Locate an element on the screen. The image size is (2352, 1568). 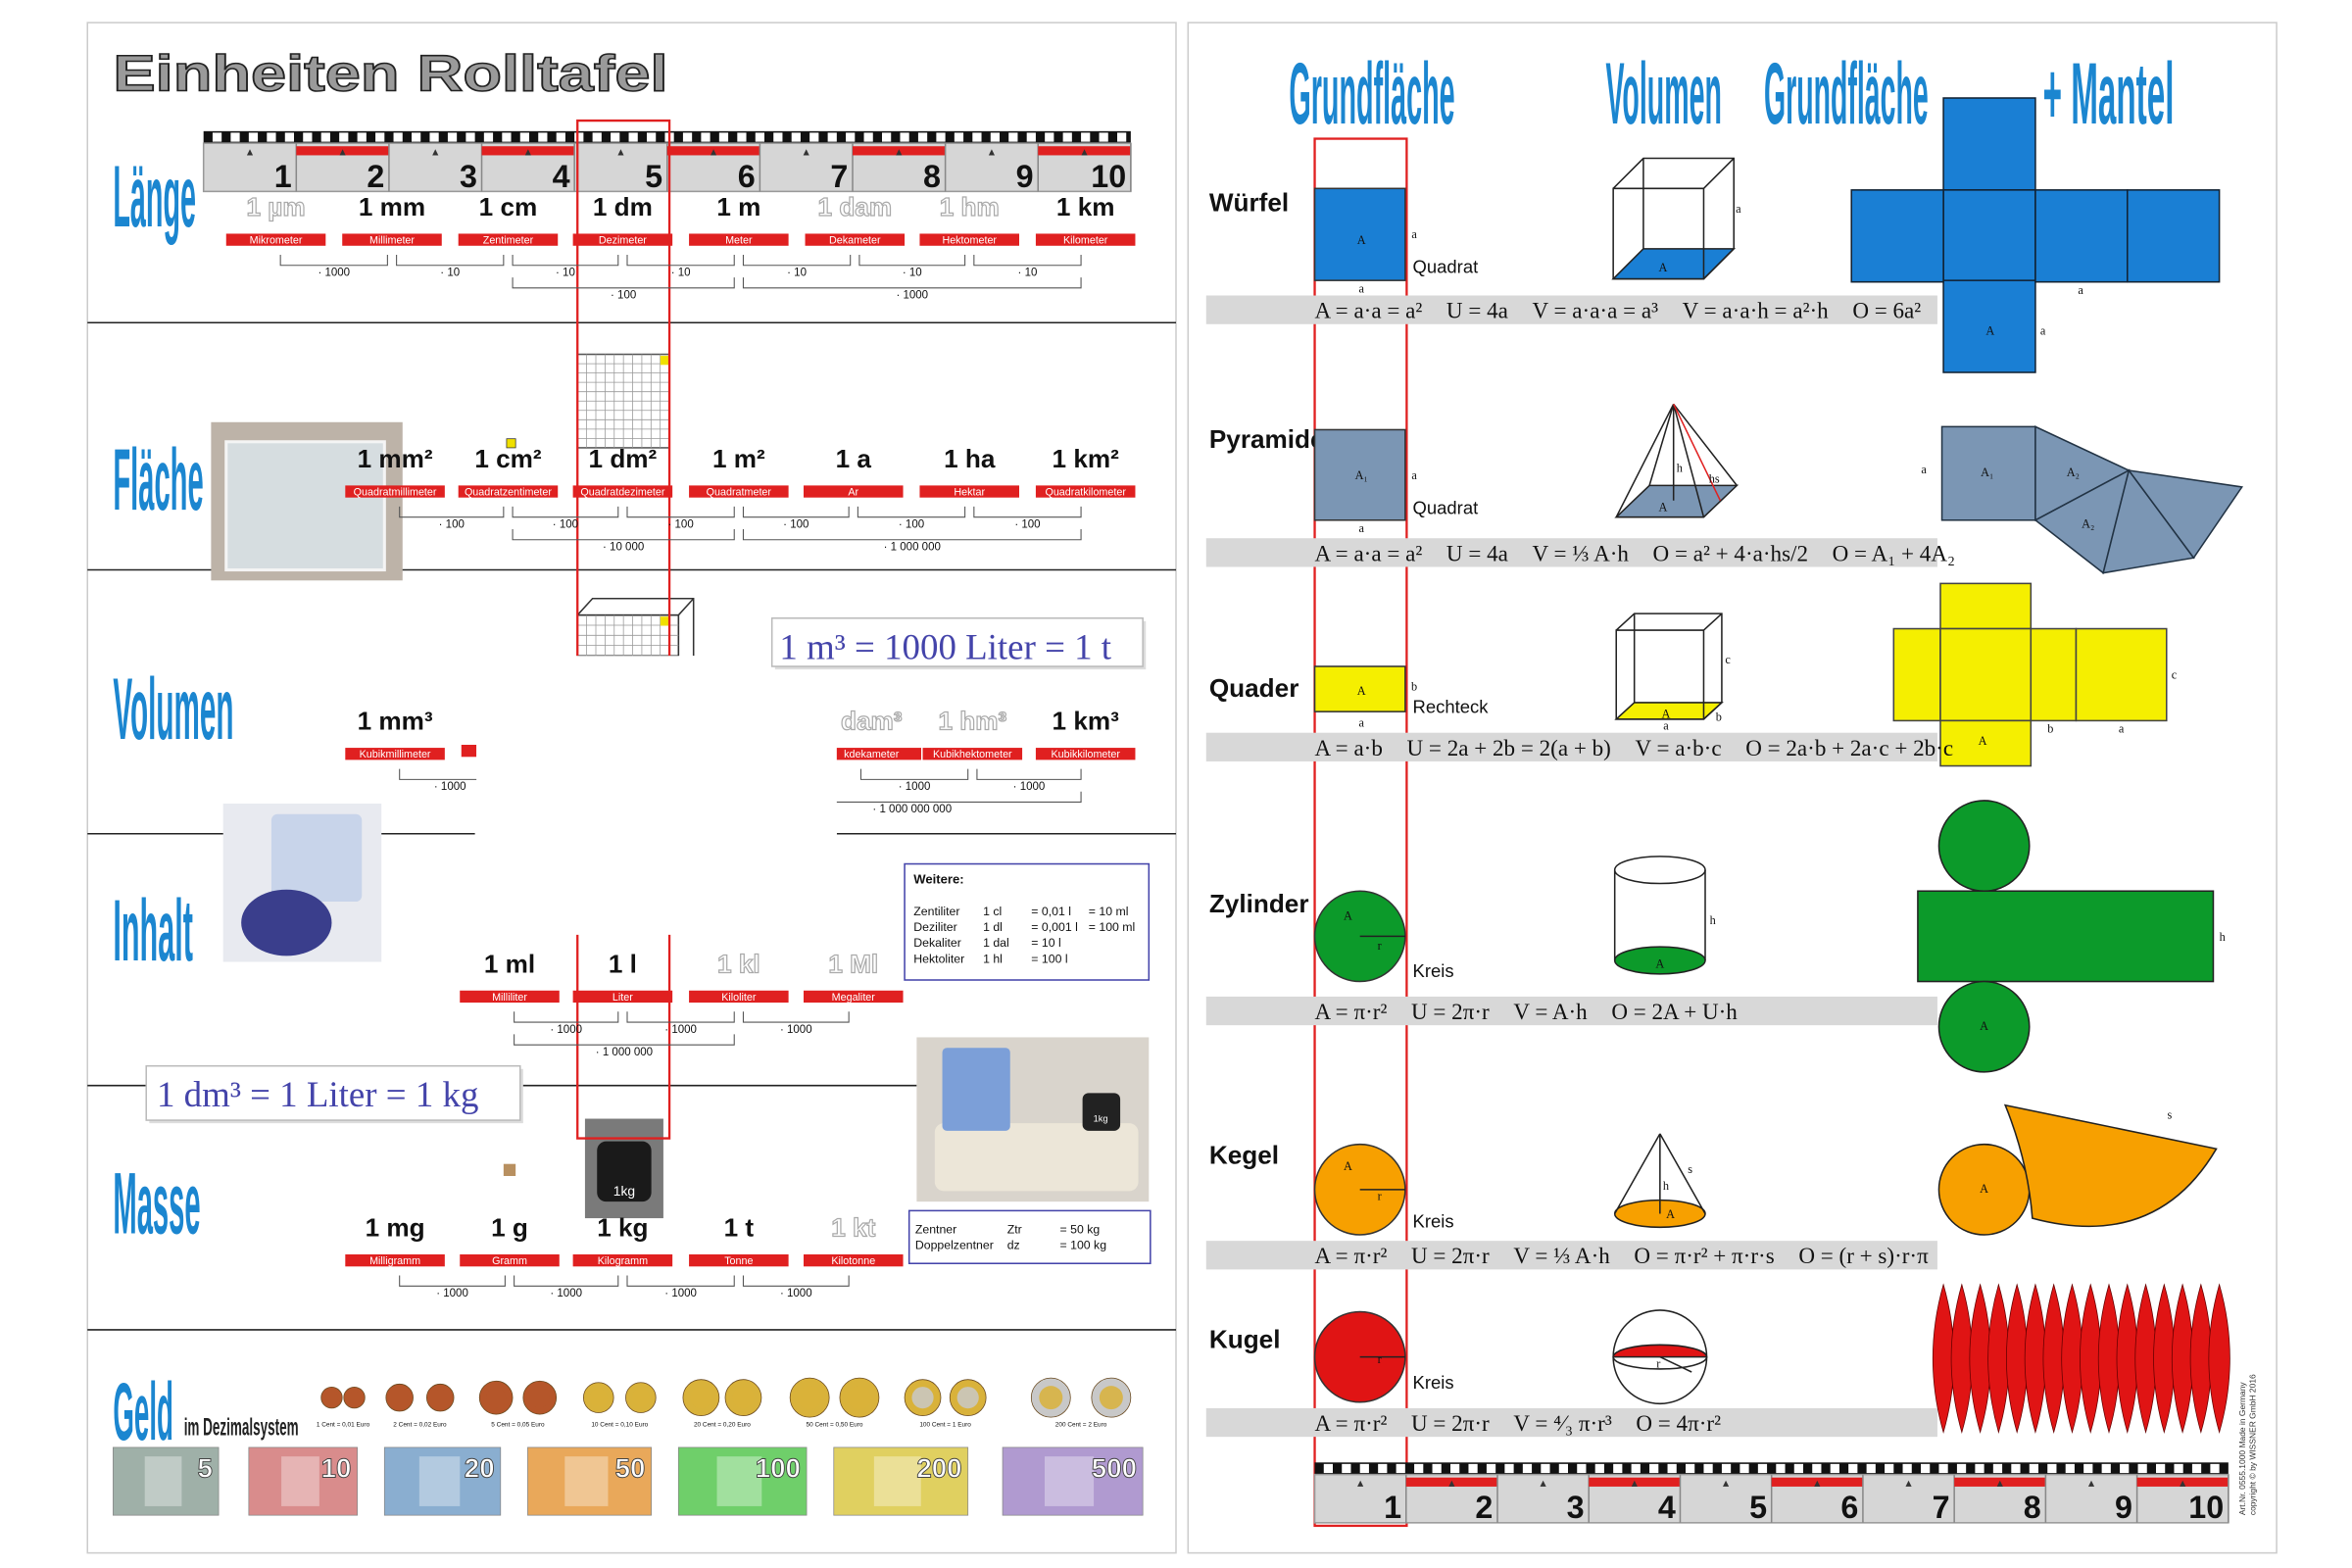
grid-marker is located at coordinates (665, 361).